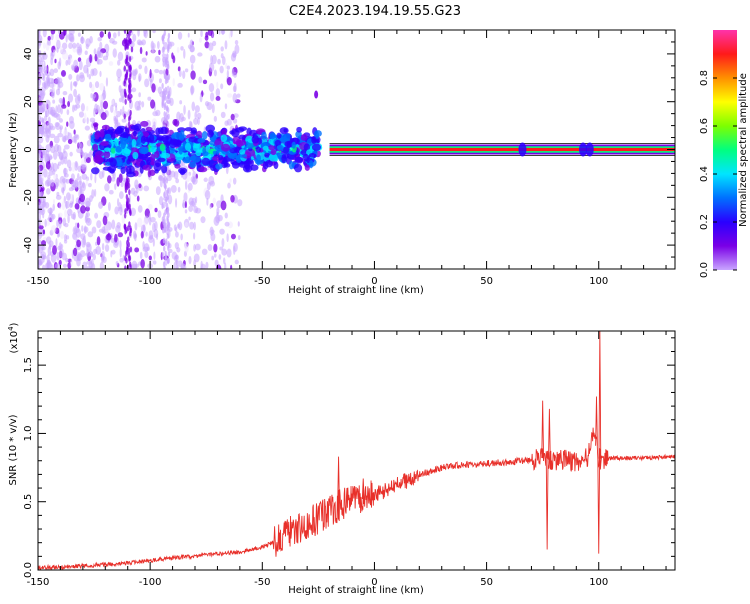  What do you see at coordinates (28, 433) in the screenshot?
I see `snr-y-tick-label: 1.0` at bounding box center [28, 433].